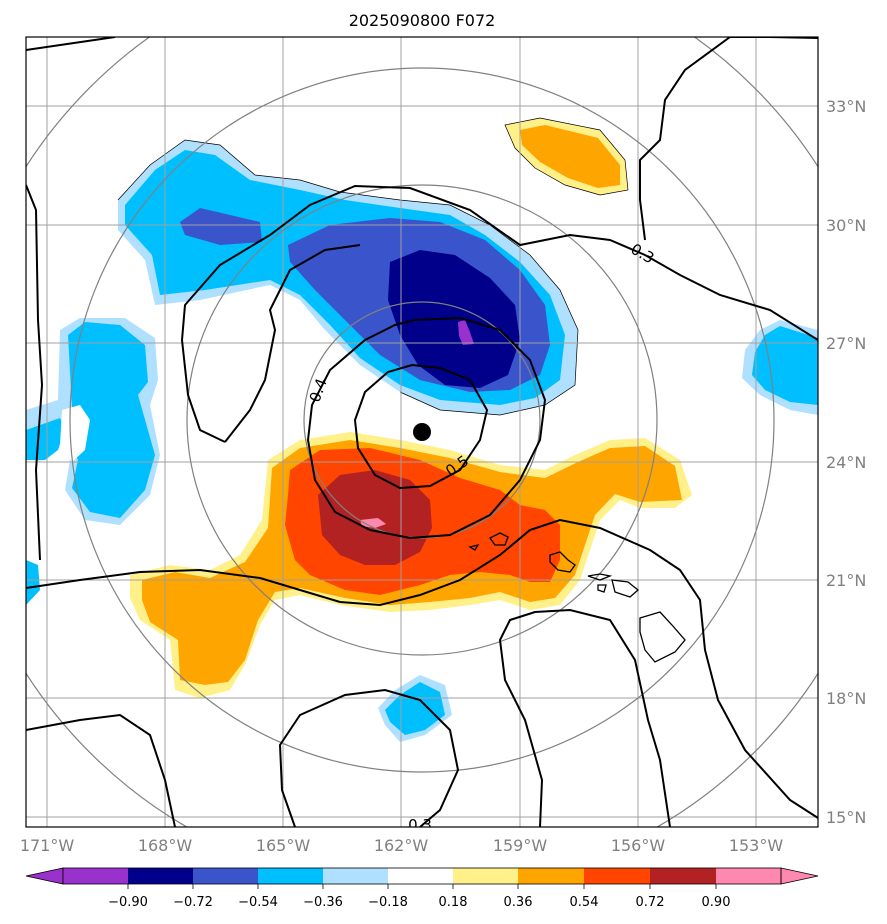 The width and height of the screenshot is (887, 924). Describe the element at coordinates (518, 902) in the screenshot. I see `colorbar-label: 0.36` at that location.